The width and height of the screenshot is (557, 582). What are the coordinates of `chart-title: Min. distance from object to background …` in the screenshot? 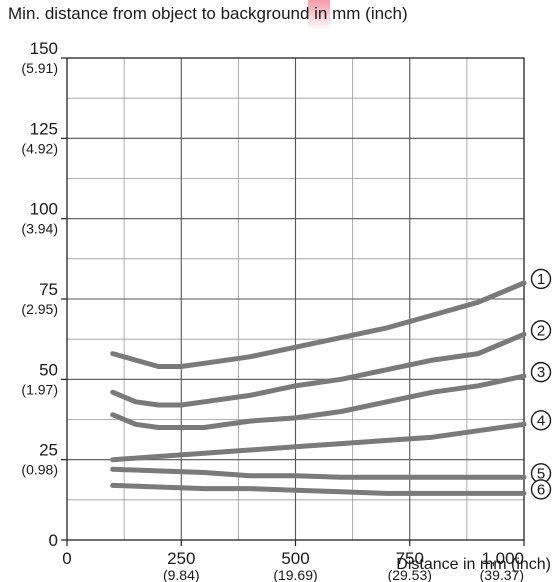 It's located at (208, 13).